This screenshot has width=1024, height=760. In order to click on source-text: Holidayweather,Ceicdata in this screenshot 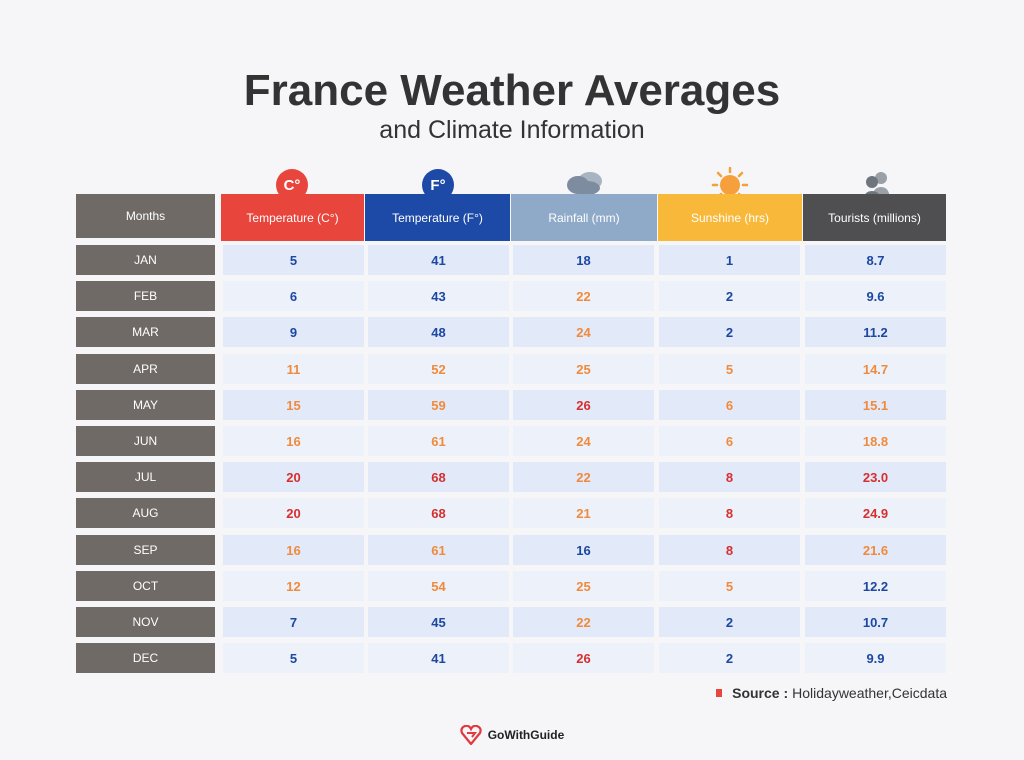, I will do `click(869, 693)`.